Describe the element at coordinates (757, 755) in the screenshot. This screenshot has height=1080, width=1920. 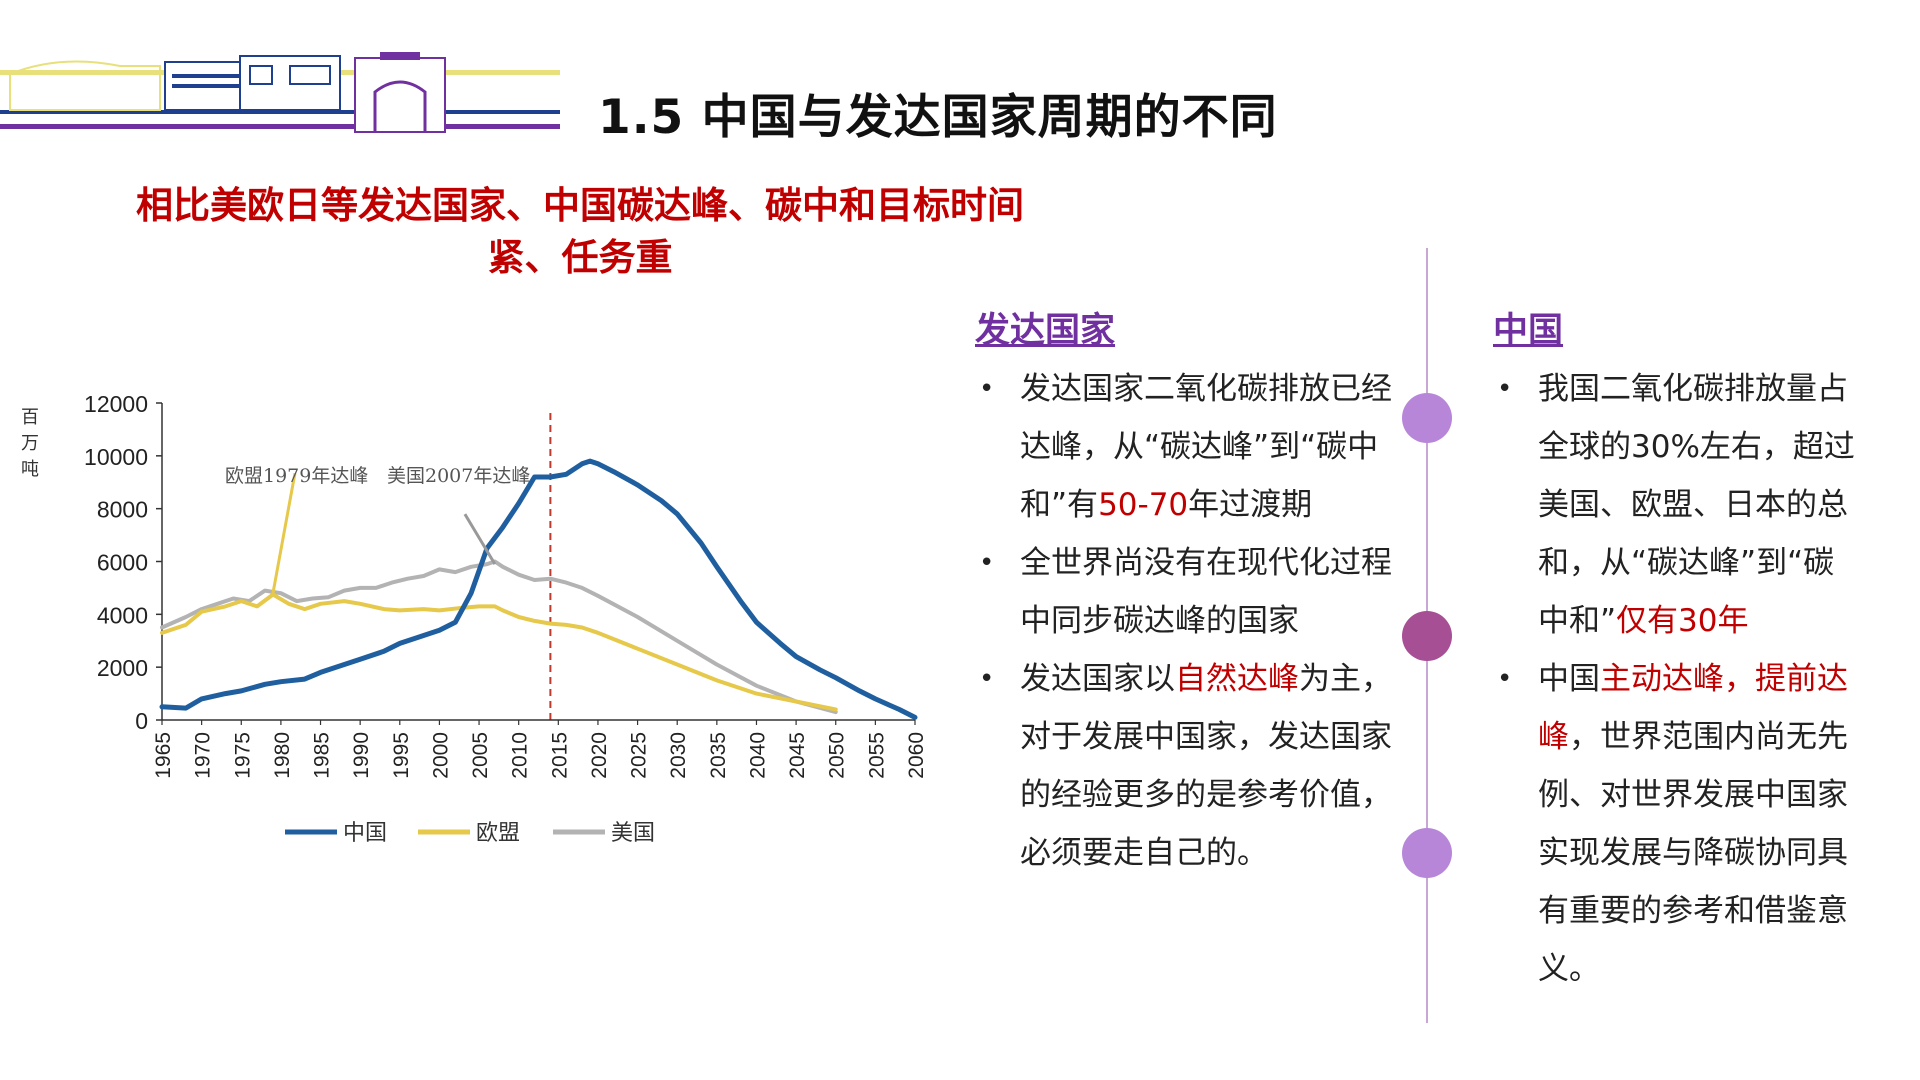
I see `x-tick-label: 2040` at that location.